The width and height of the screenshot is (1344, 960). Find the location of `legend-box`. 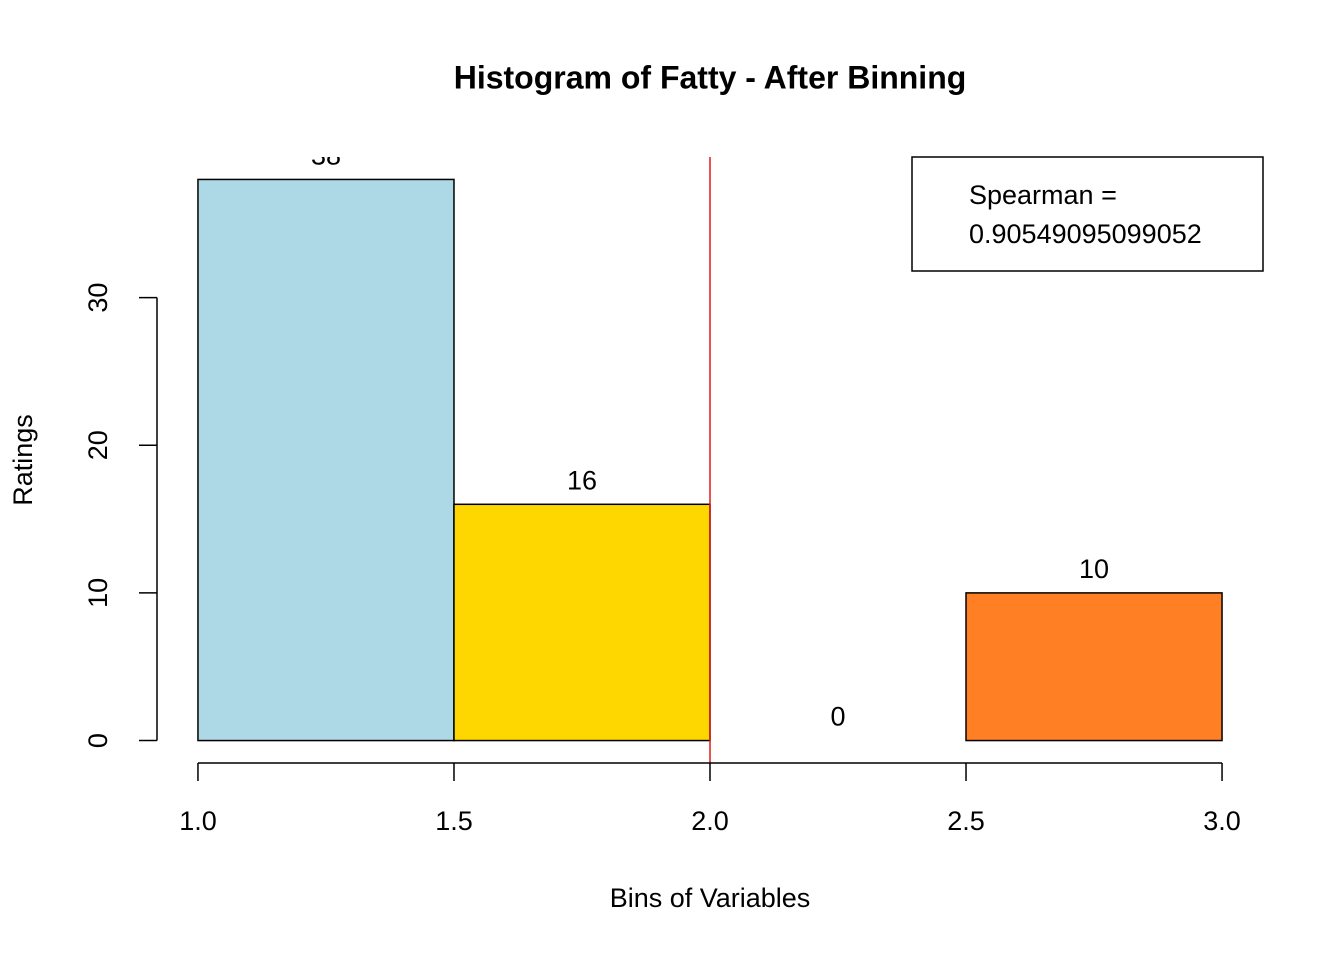

legend-box is located at coordinates (1087, 214).